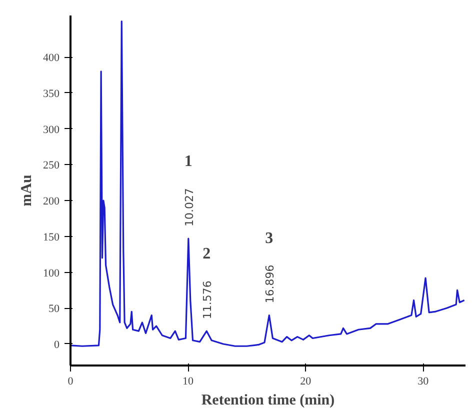 The image size is (473, 415). I want to click on x-axis-title: Retention time (min), so click(268, 400).